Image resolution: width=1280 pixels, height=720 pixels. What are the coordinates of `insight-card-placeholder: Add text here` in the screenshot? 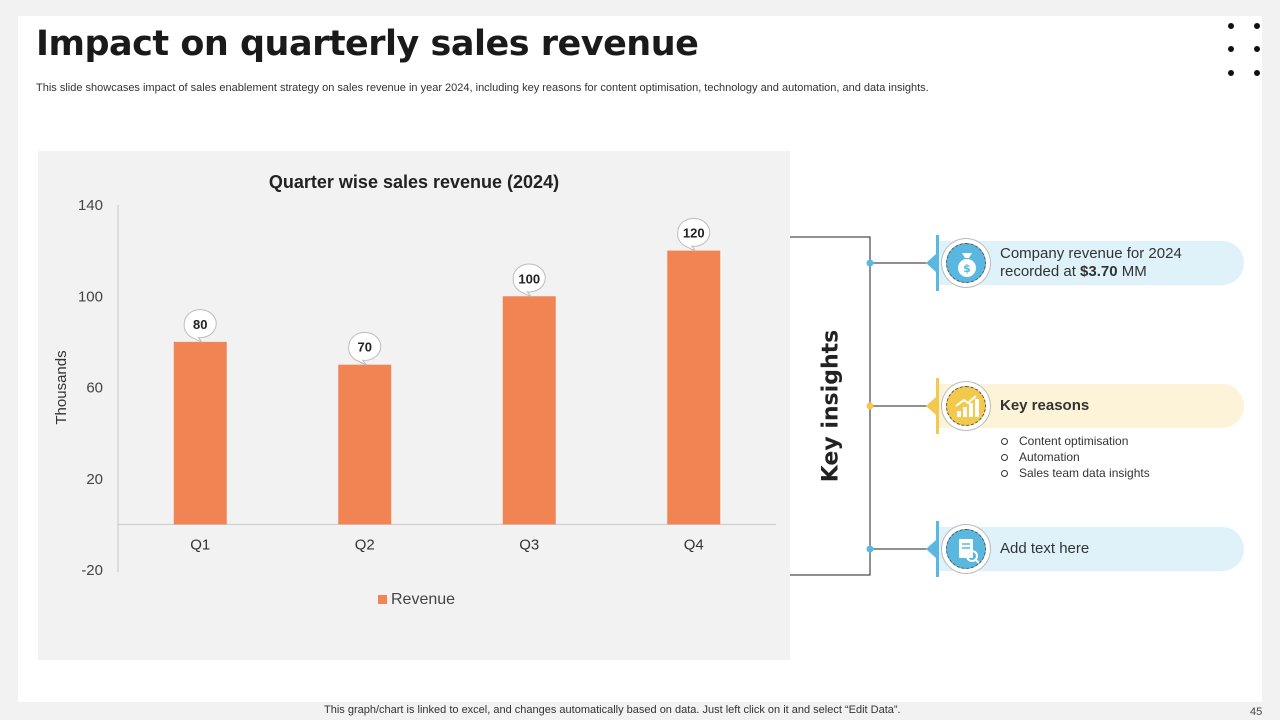 It's located at (1086, 549).